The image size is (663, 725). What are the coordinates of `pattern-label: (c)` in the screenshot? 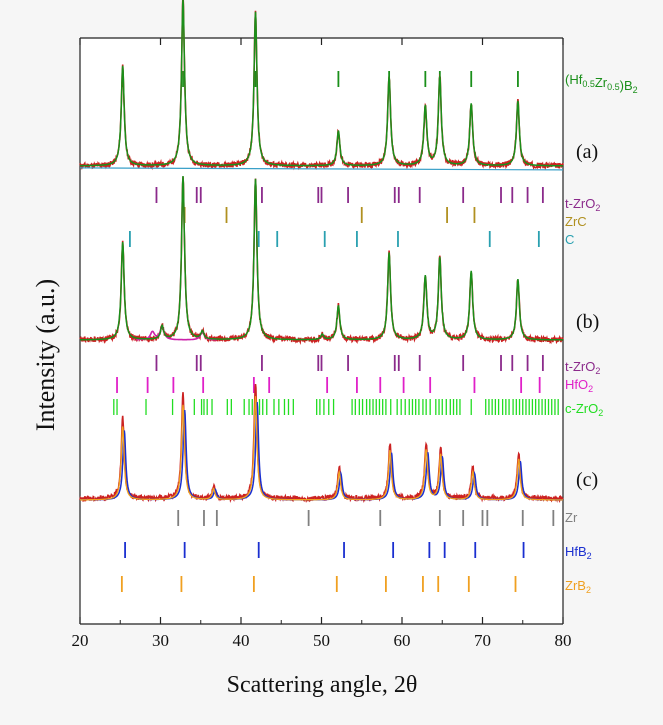 It's located at (587, 480).